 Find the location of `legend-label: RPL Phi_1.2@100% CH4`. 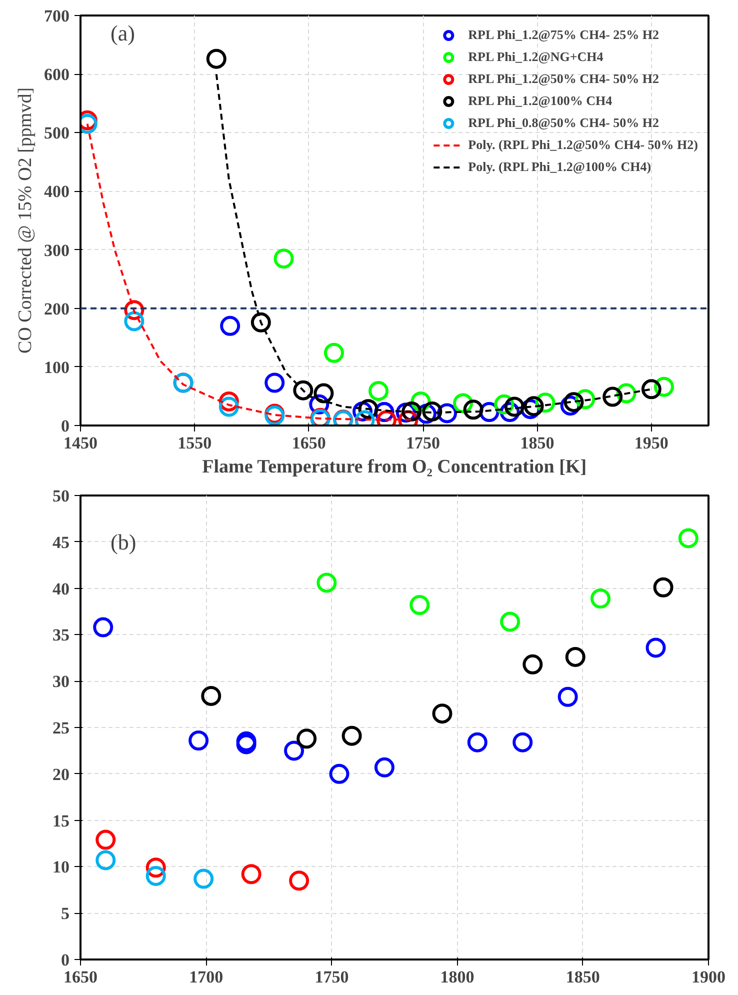

legend-label: RPL Phi_1.2@100% CH4 is located at coordinates (540, 101).